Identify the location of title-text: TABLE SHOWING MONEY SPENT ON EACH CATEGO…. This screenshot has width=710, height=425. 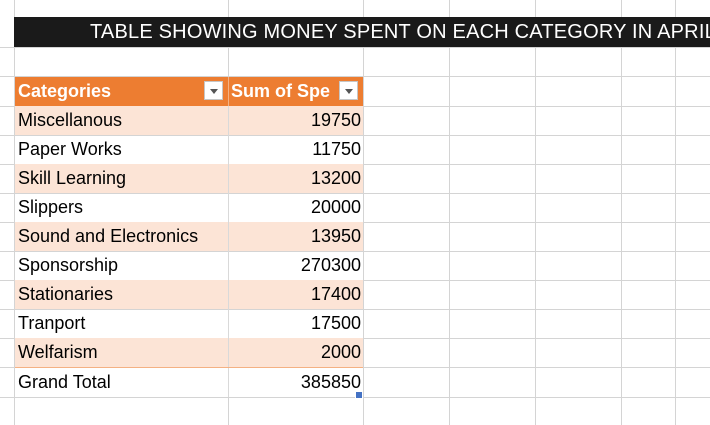
(400, 32).